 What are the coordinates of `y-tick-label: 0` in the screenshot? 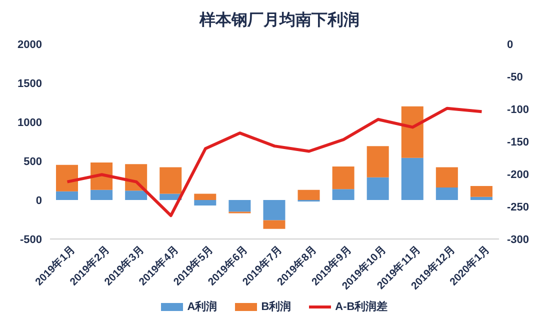 It's located at (39, 200).